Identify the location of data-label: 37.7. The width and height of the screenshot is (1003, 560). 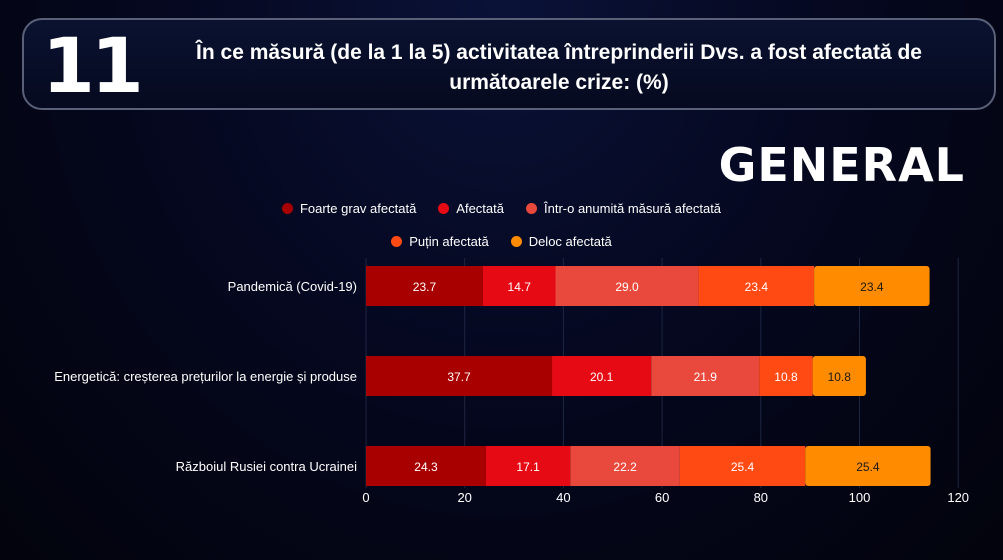
(459, 377).